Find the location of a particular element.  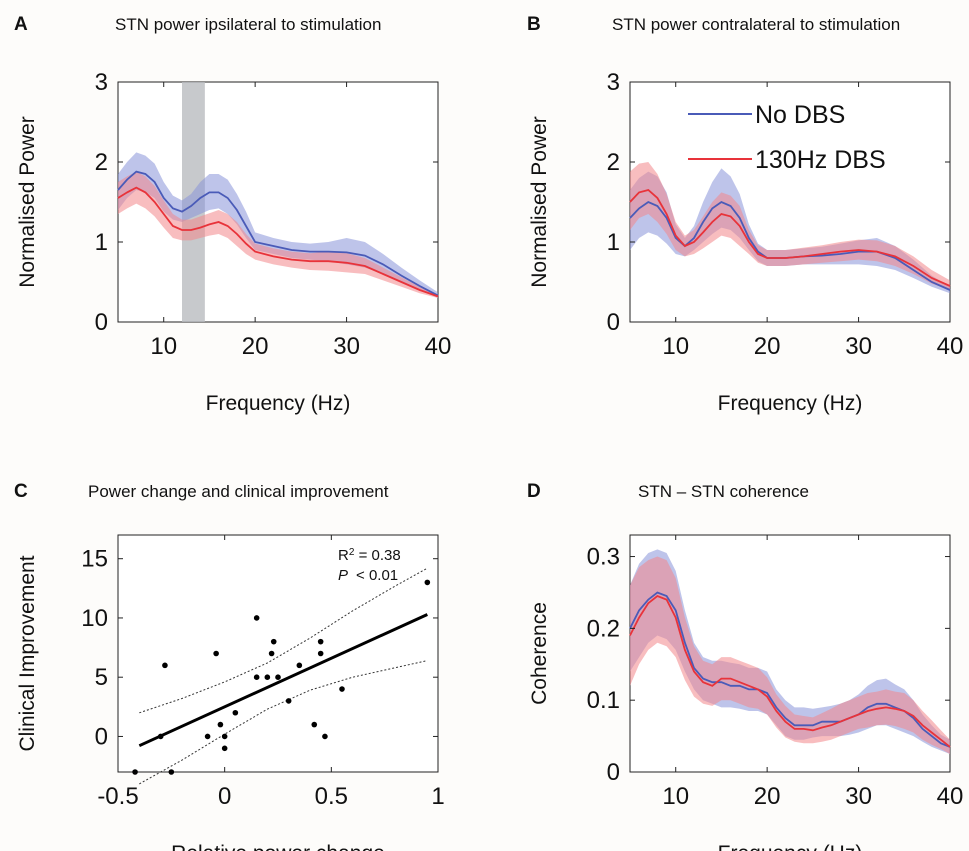

panel-c-ylabel: Clinical Improvement is located at coordinates (27, 653).